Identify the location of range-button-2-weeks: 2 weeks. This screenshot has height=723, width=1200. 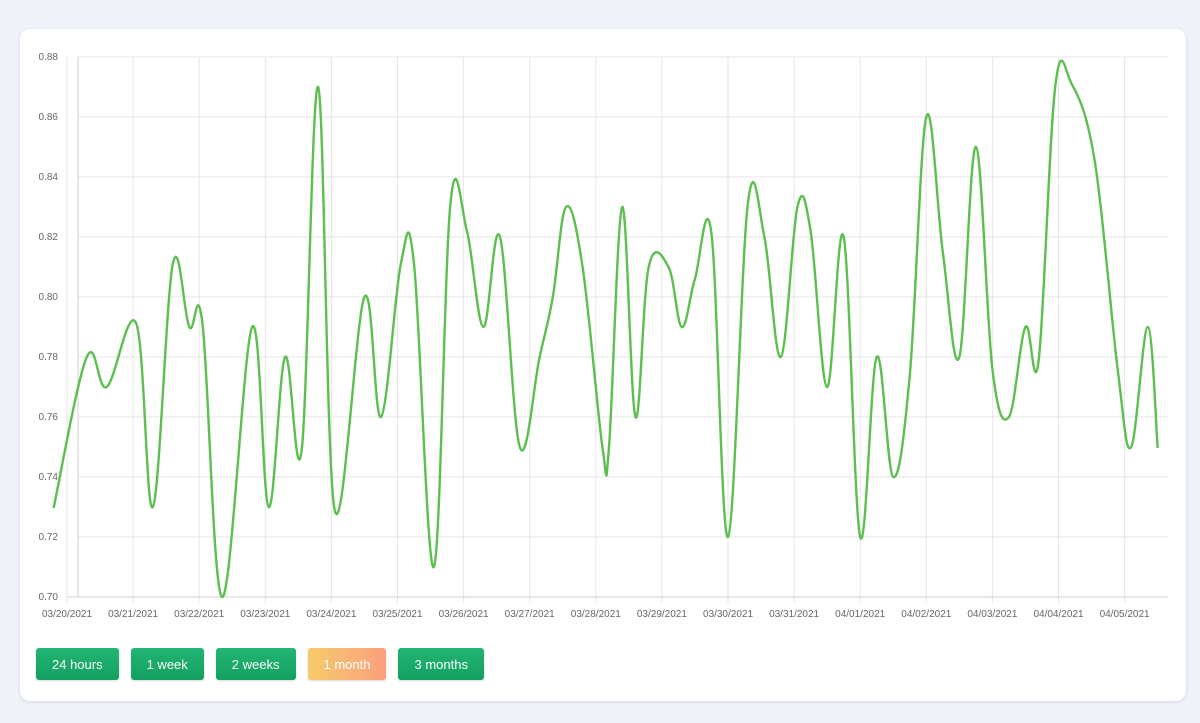
(255, 664).